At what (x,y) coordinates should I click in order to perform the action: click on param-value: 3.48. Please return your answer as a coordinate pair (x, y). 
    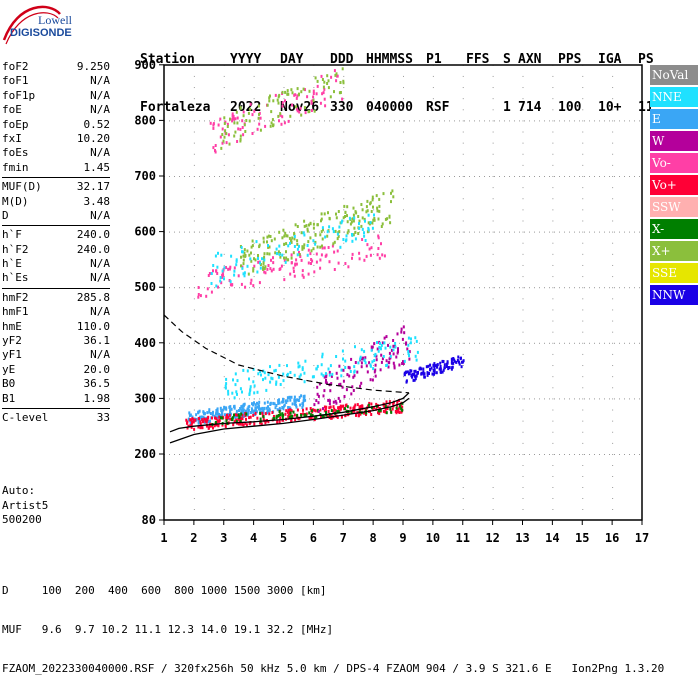
    Looking at the image, I should click on (97, 201).